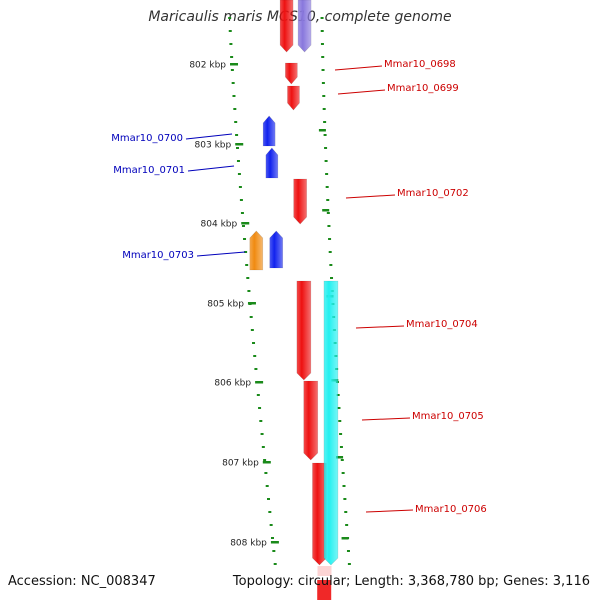  What do you see at coordinates (256, 250) in the screenshot?
I see `gene-arrow-0703-a` at bounding box center [256, 250].